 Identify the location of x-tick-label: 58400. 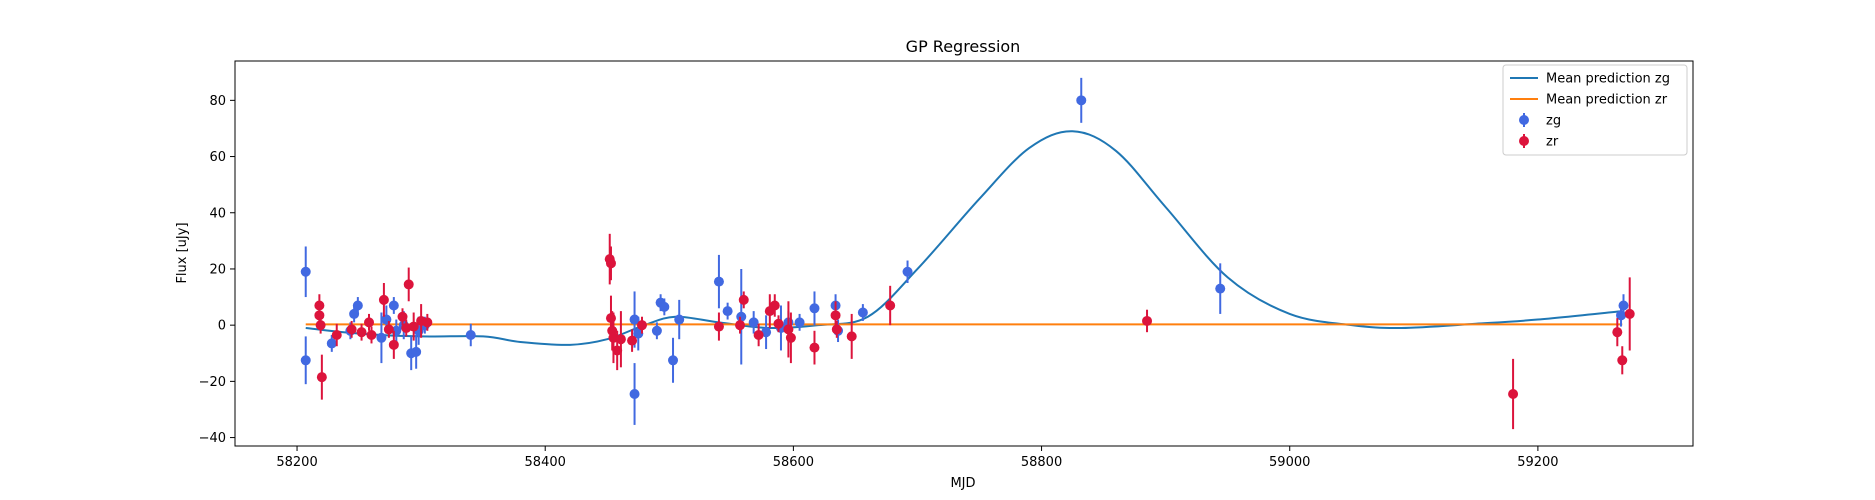
(545, 462).